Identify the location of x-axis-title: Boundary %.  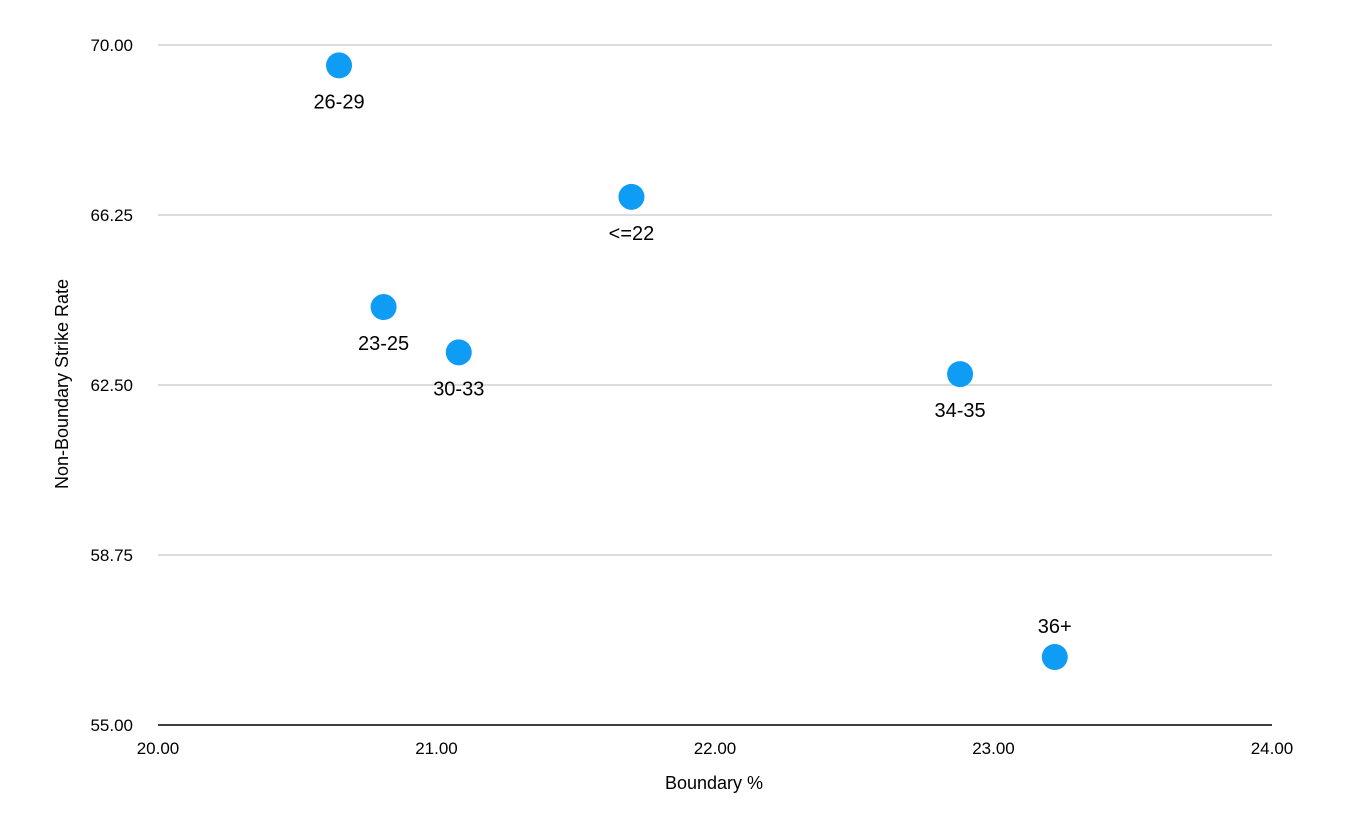
(714, 783).